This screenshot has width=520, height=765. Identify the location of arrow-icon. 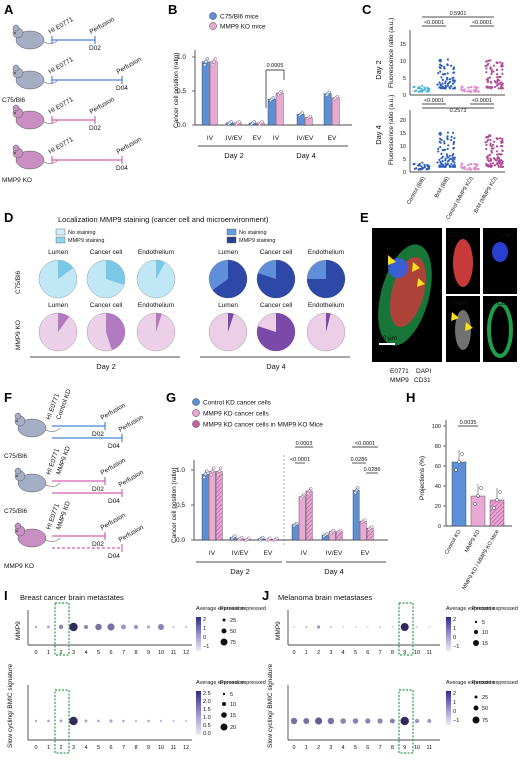
(392, 260).